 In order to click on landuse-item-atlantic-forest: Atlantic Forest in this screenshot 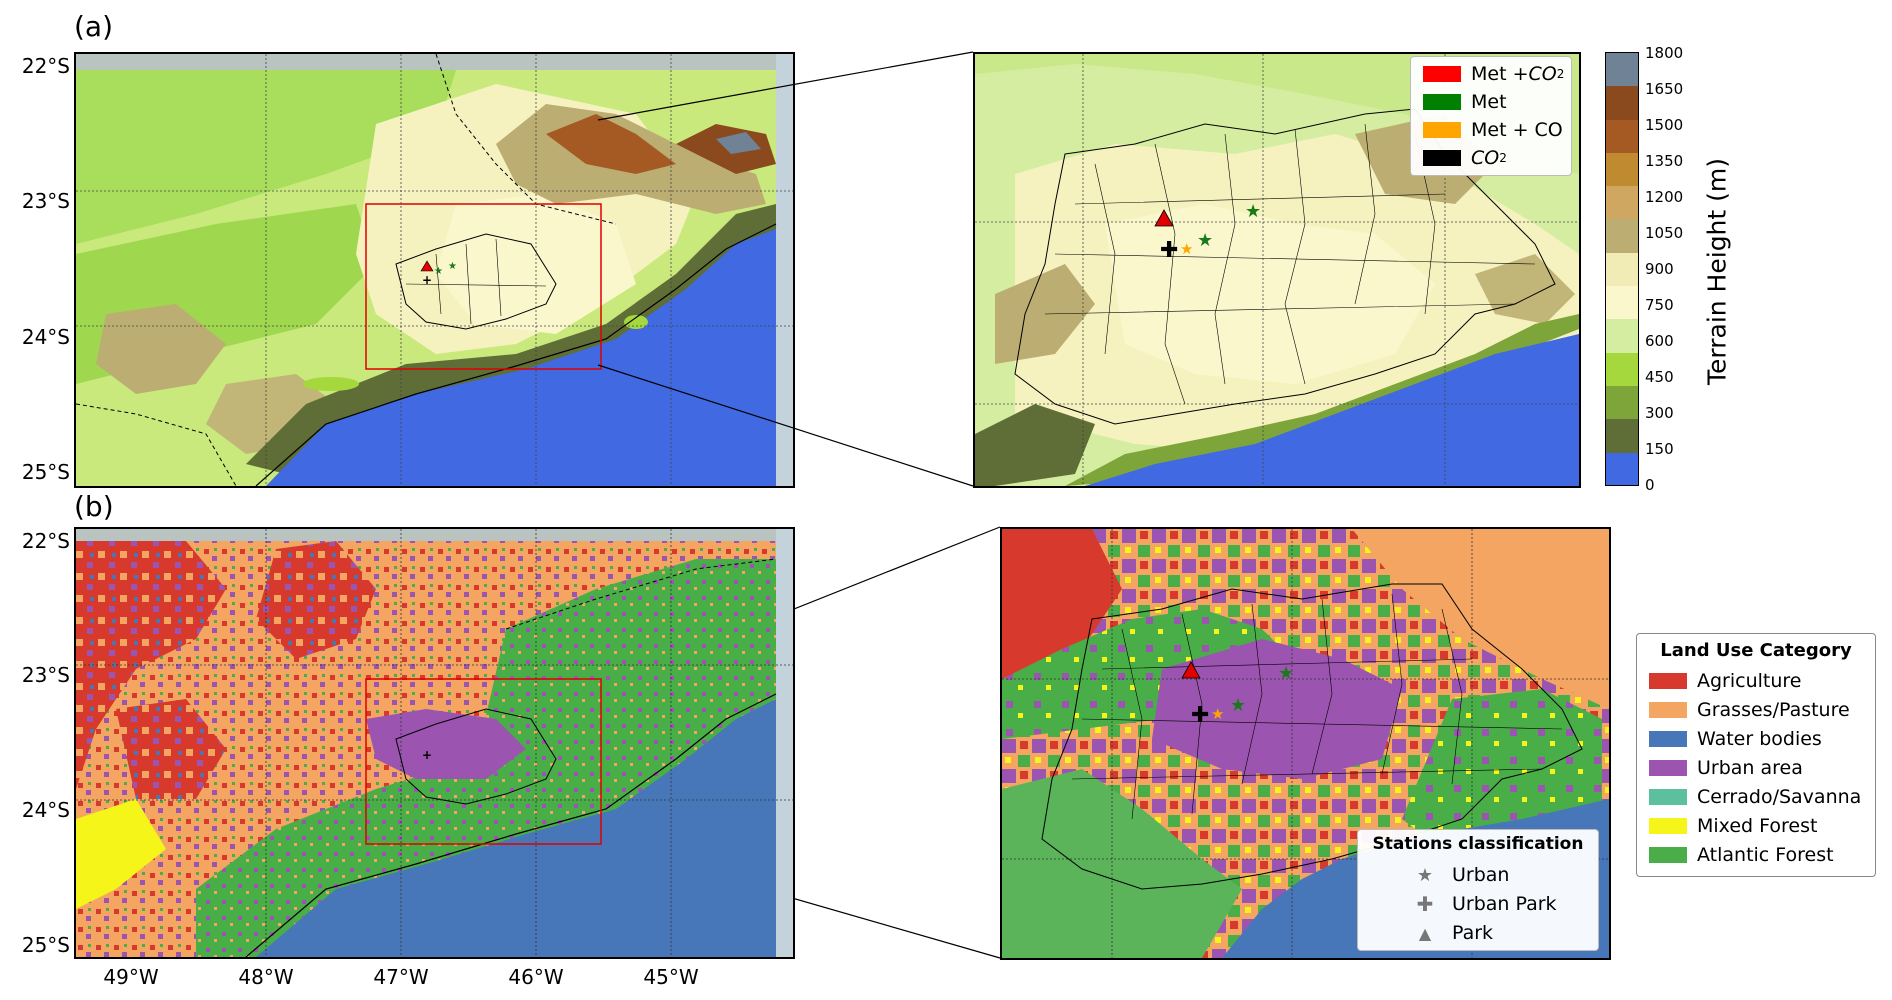, I will do `click(1741, 855)`.